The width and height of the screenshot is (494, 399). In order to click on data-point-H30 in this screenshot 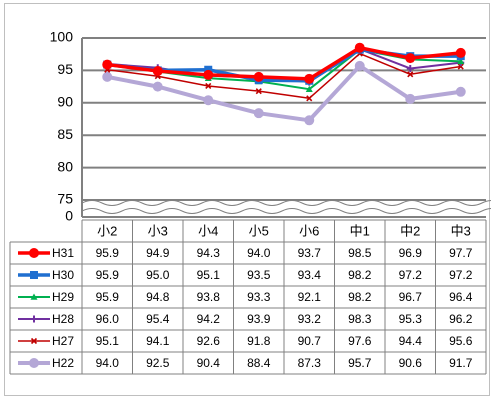, I will do `click(208, 69)`.